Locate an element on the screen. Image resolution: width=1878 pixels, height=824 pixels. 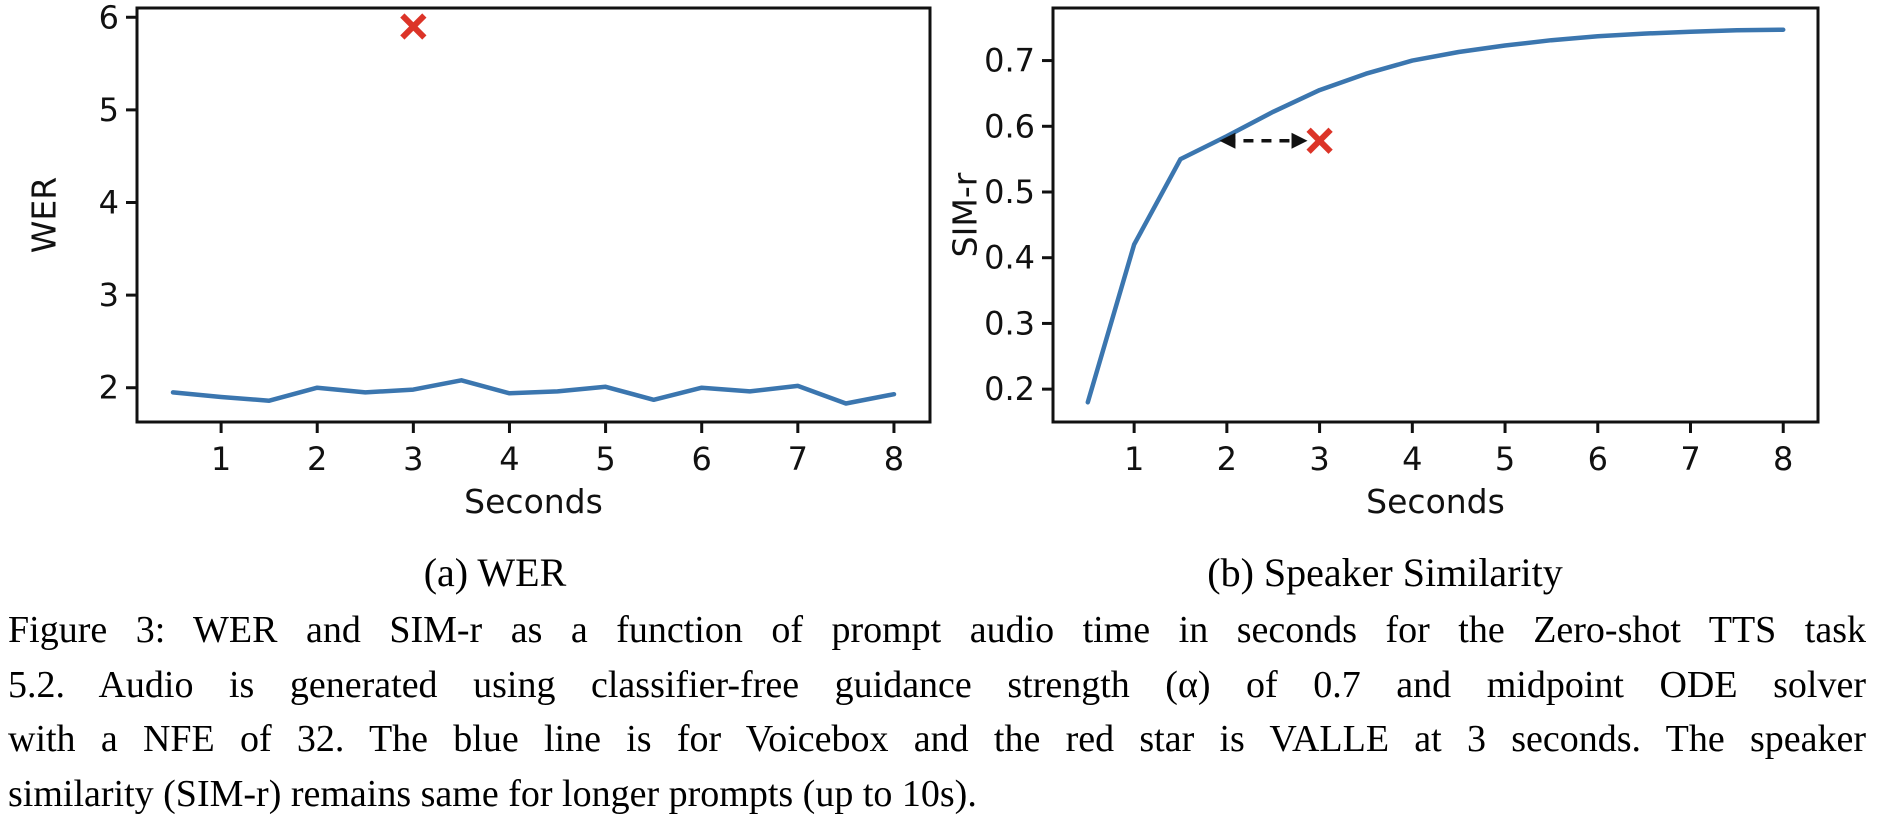
y-tick-label: 2 is located at coordinates (109, 388).